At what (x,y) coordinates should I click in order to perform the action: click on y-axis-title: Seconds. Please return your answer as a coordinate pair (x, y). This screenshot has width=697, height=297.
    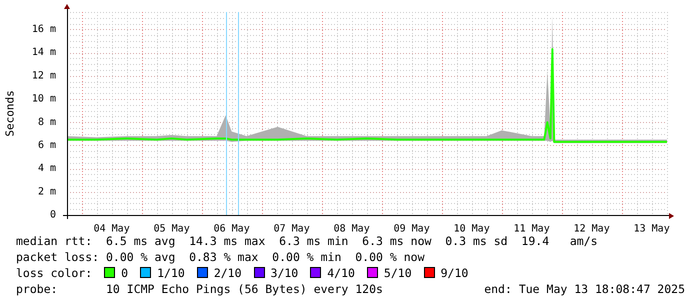
    Looking at the image, I should click on (9, 113).